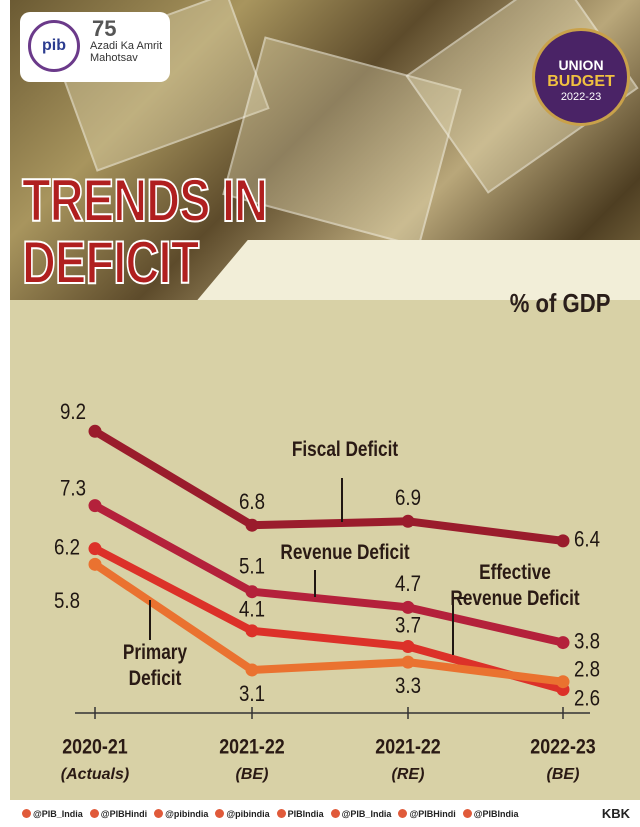 The width and height of the screenshot is (640, 827). Describe the element at coordinates (408, 774) in the screenshot. I see `x-tick-sublabel: (RE)` at that location.